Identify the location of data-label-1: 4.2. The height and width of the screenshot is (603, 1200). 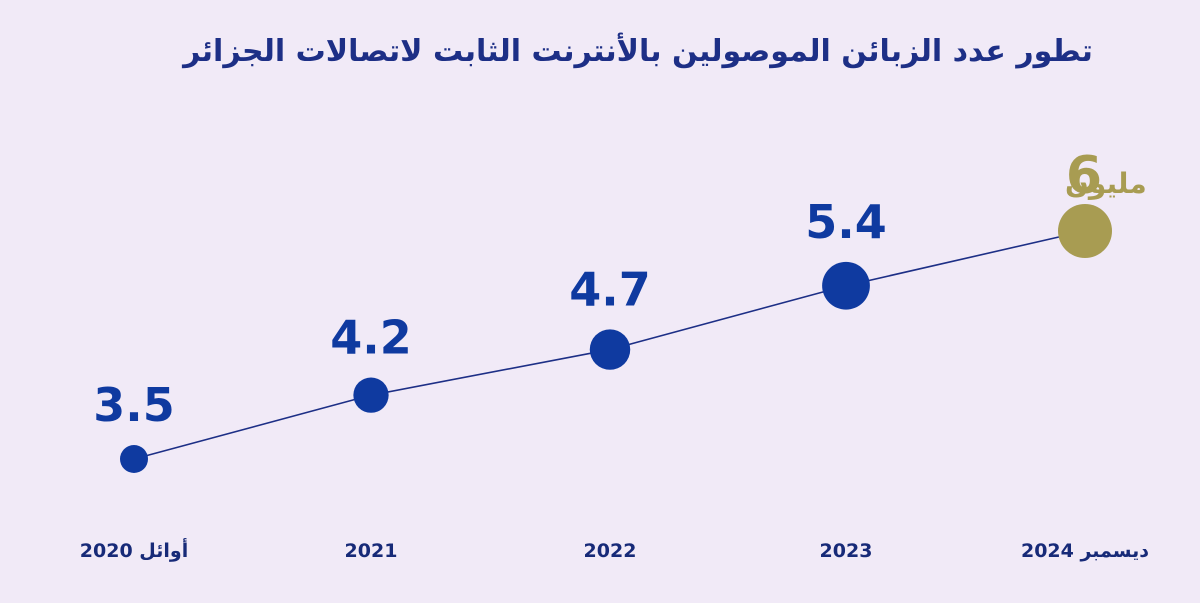
(371, 338).